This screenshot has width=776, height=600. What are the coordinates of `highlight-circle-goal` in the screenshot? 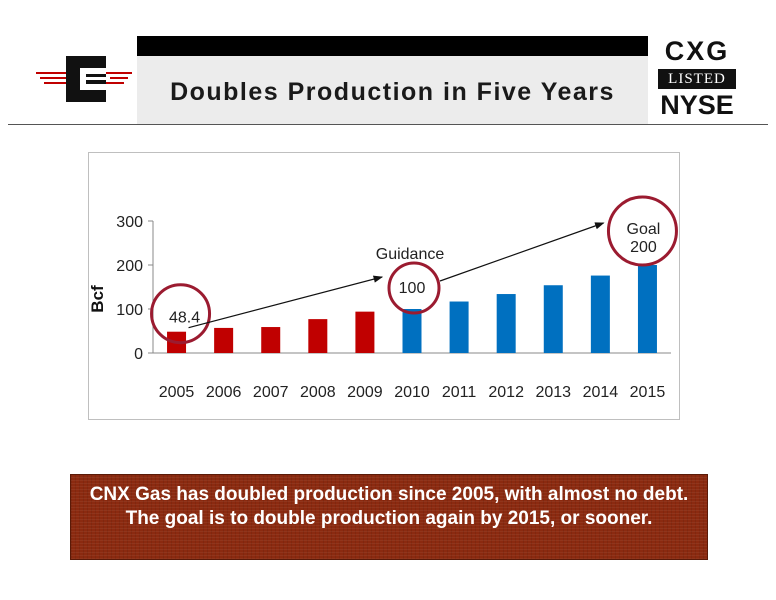 It's located at (642, 231).